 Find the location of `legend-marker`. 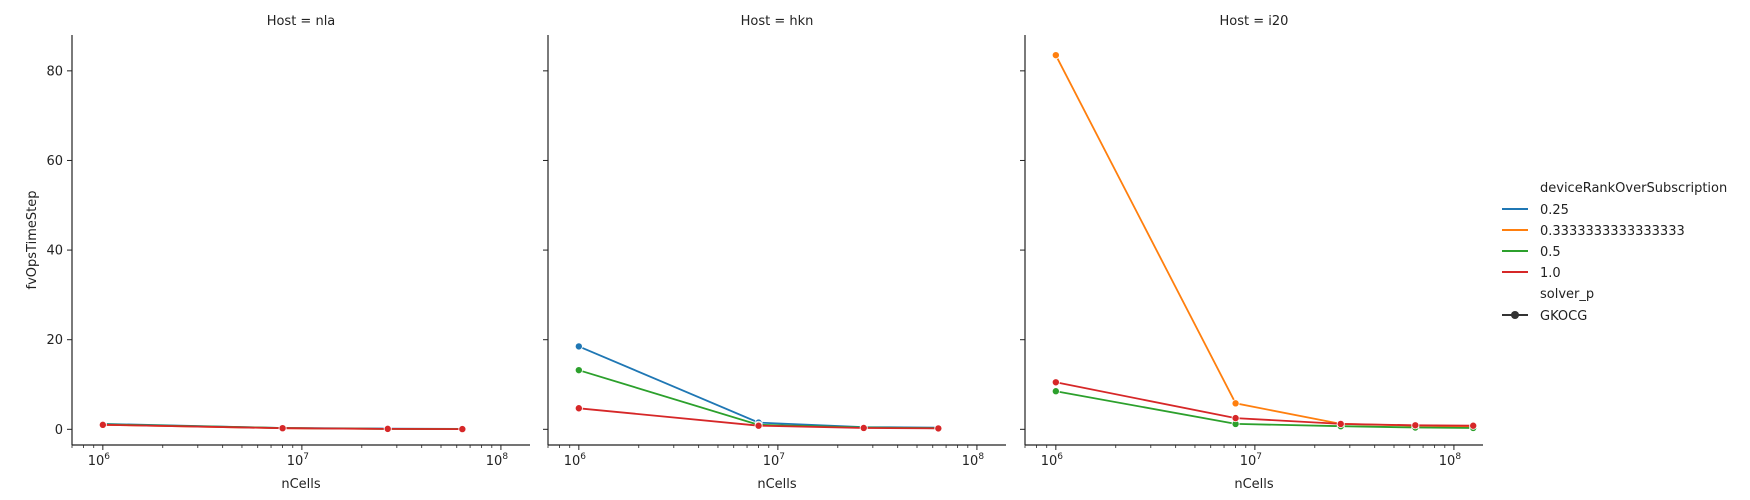

legend-marker is located at coordinates (1515, 315).